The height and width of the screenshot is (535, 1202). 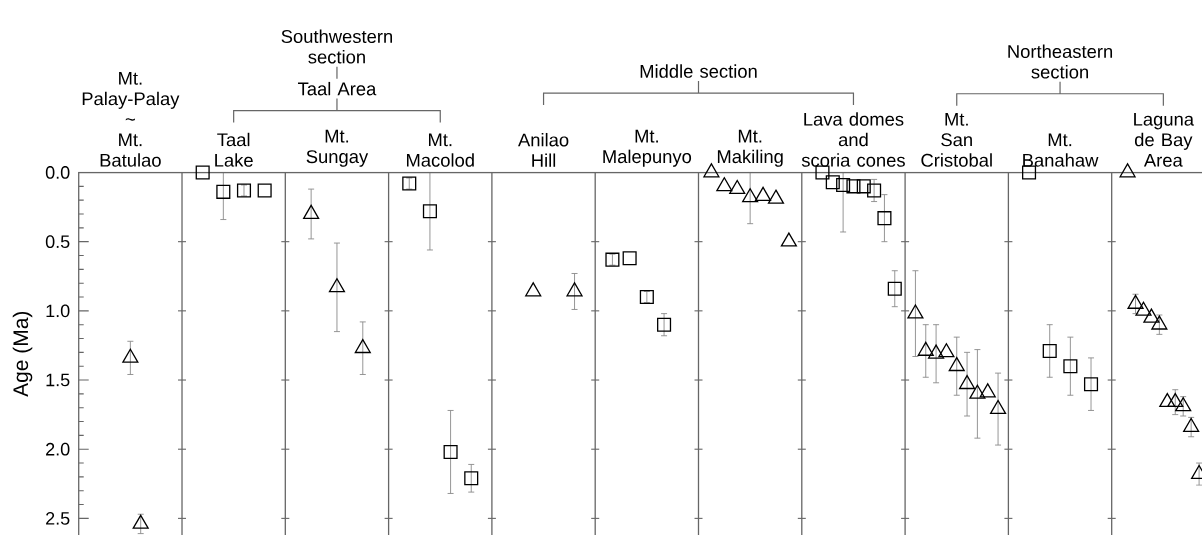 What do you see at coordinates (750, 148) in the screenshot?
I see `x-tick-label: Mt. Makiling` at bounding box center [750, 148].